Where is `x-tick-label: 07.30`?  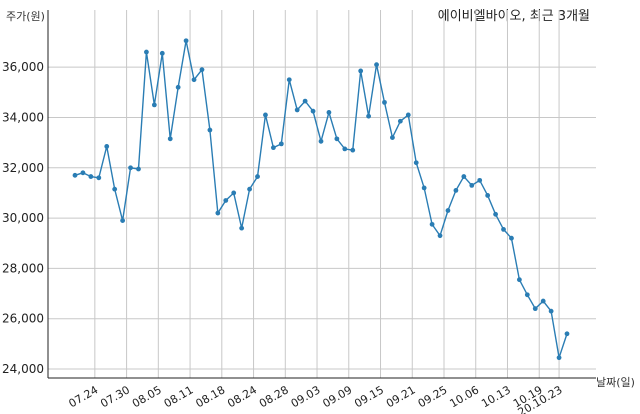
x-tick-label: 07.30 is located at coordinates (115, 396).